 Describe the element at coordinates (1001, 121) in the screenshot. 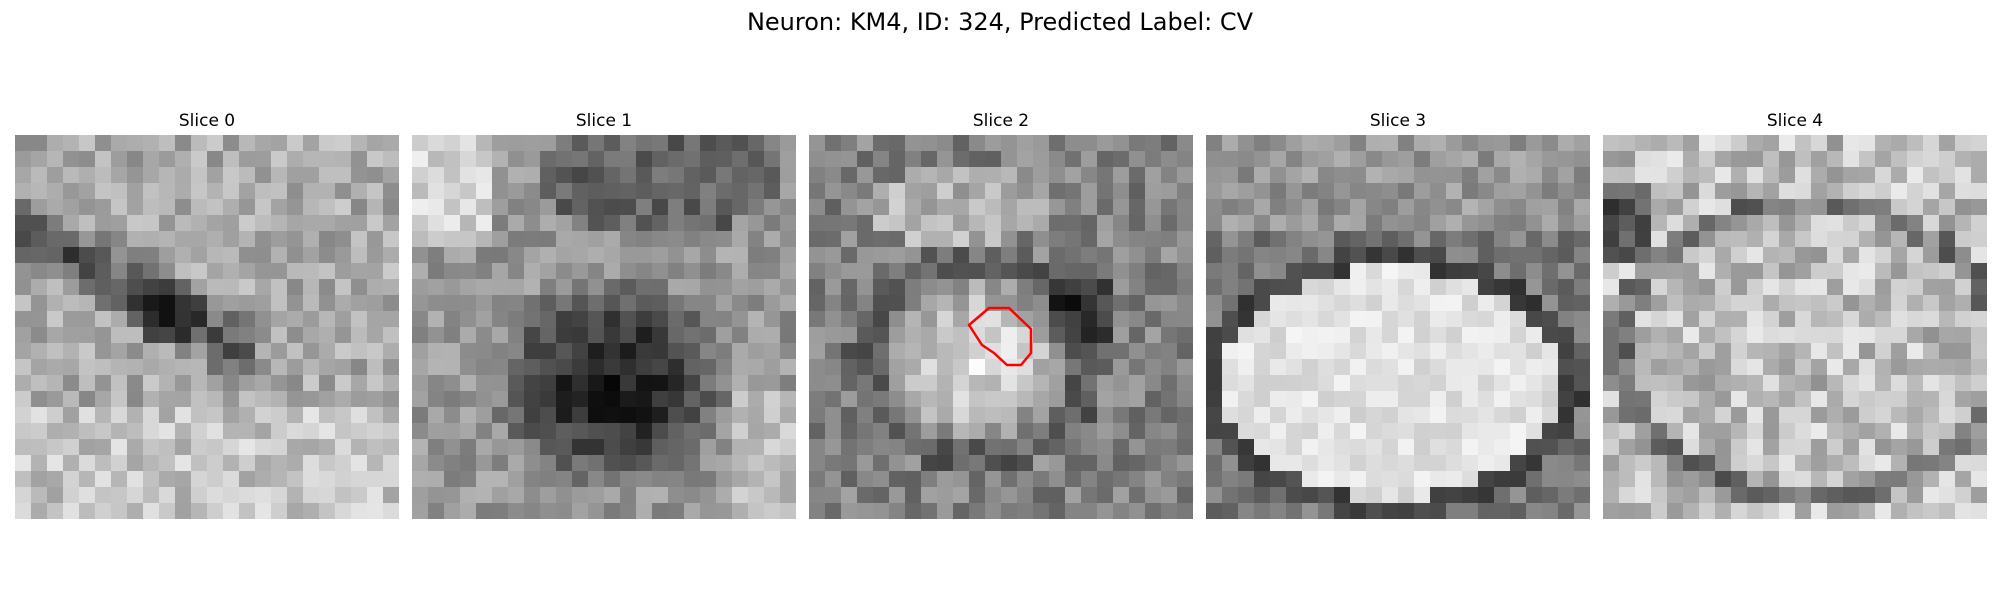

I see `slice-title-2: Slice 2` at that location.